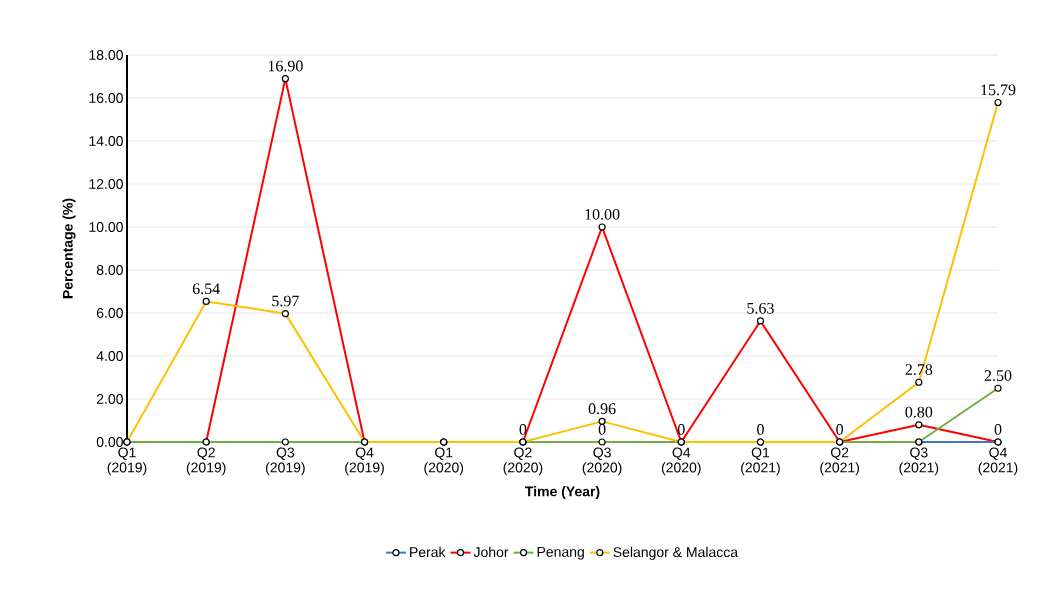  I want to click on legend-label: Selangor & Malacca, so click(676, 553).